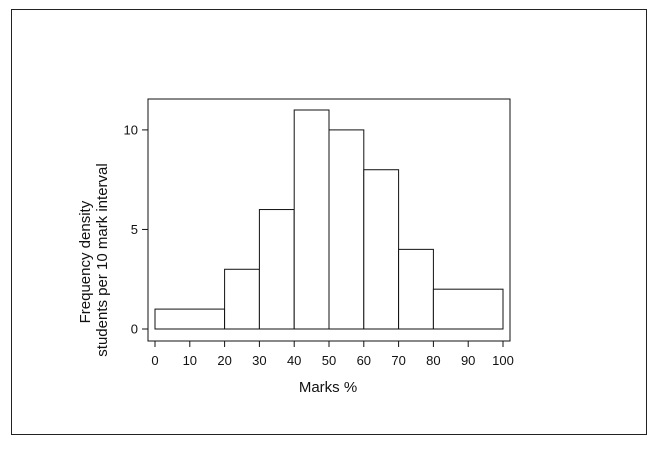 The width and height of the screenshot is (657, 450). Describe the element at coordinates (259, 360) in the screenshot. I see `x-tick-label: 30` at that location.